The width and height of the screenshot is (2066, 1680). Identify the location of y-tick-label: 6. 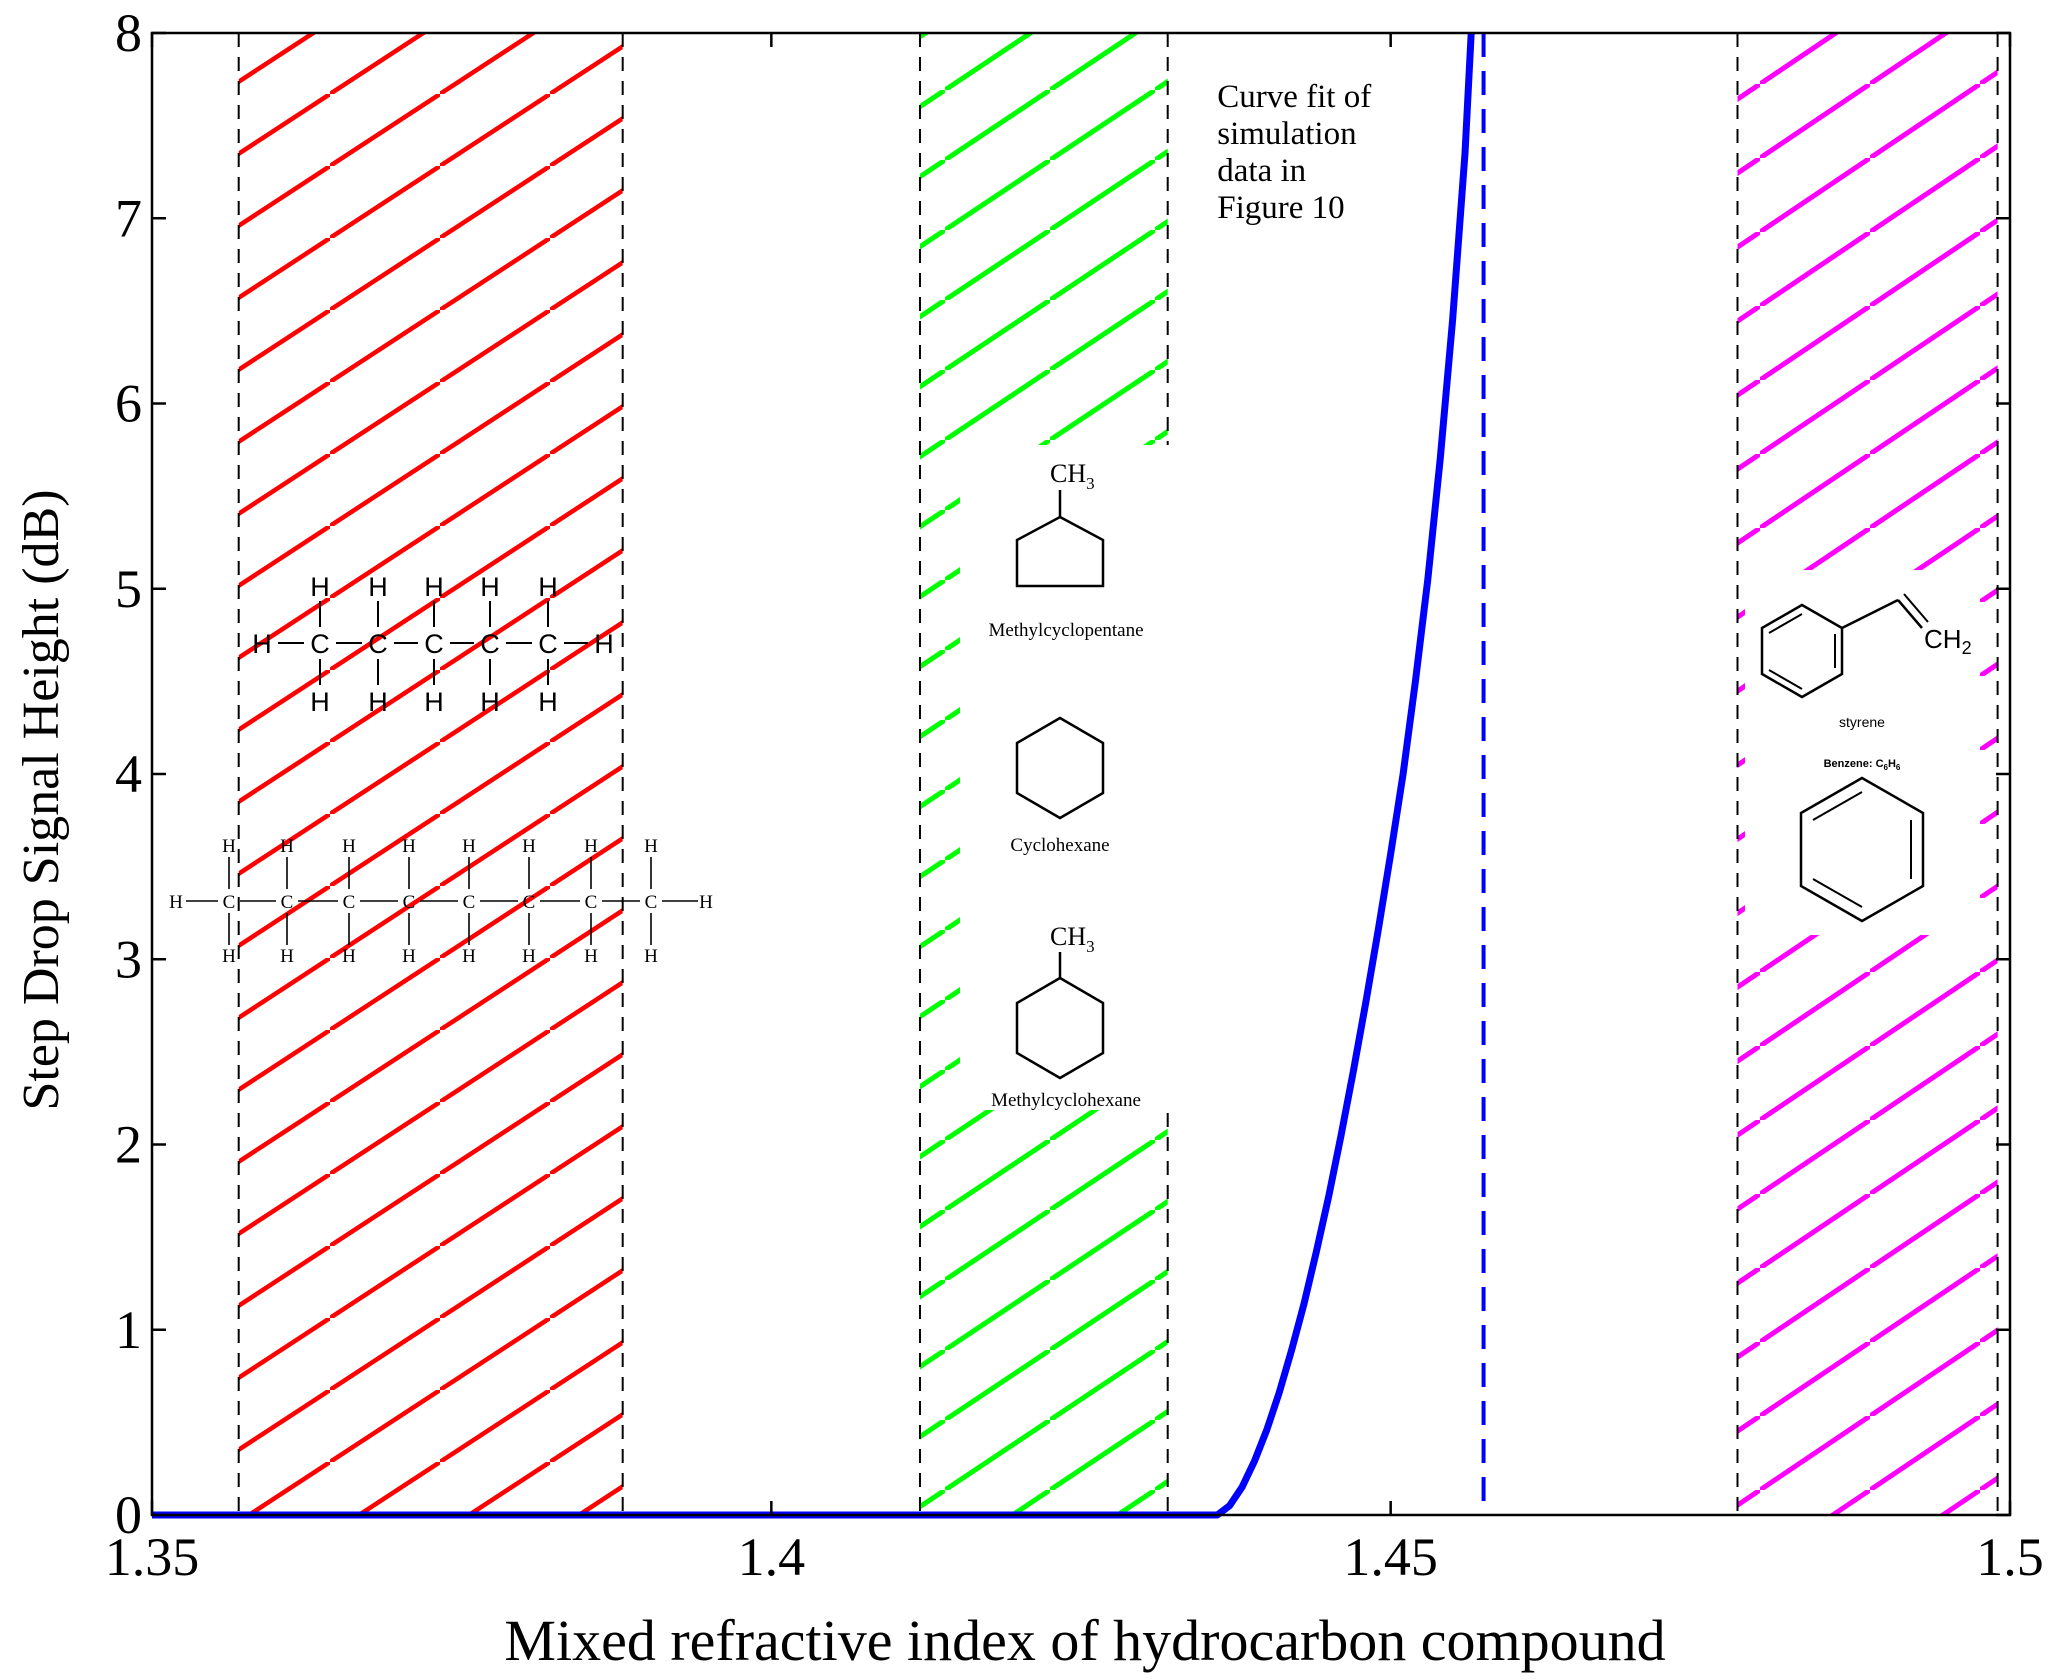
(128, 404).